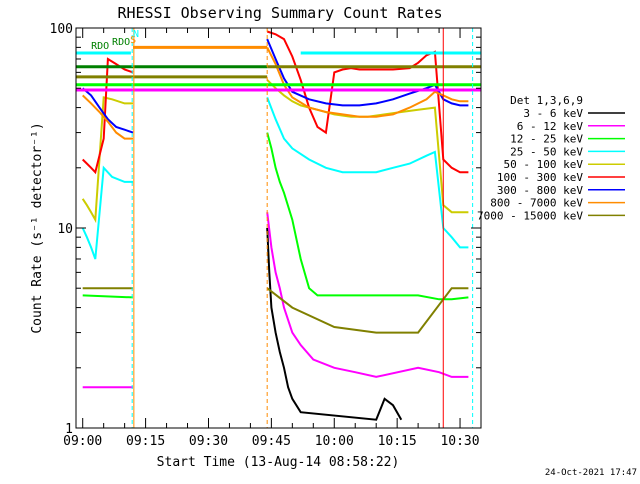 This screenshot has width=640, height=484. Describe the element at coordinates (136, 34) in the screenshot. I see `annotation-label: N` at that location.